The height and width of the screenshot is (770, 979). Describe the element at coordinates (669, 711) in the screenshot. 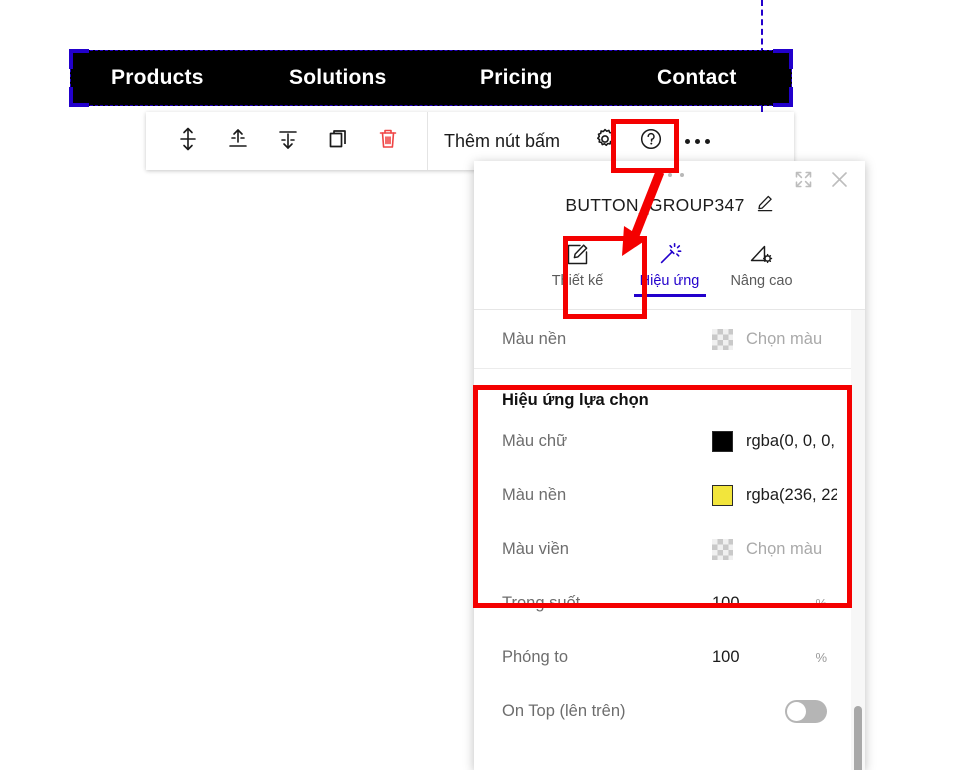

I see `row-on-top: On Top (lên trên)` at that location.